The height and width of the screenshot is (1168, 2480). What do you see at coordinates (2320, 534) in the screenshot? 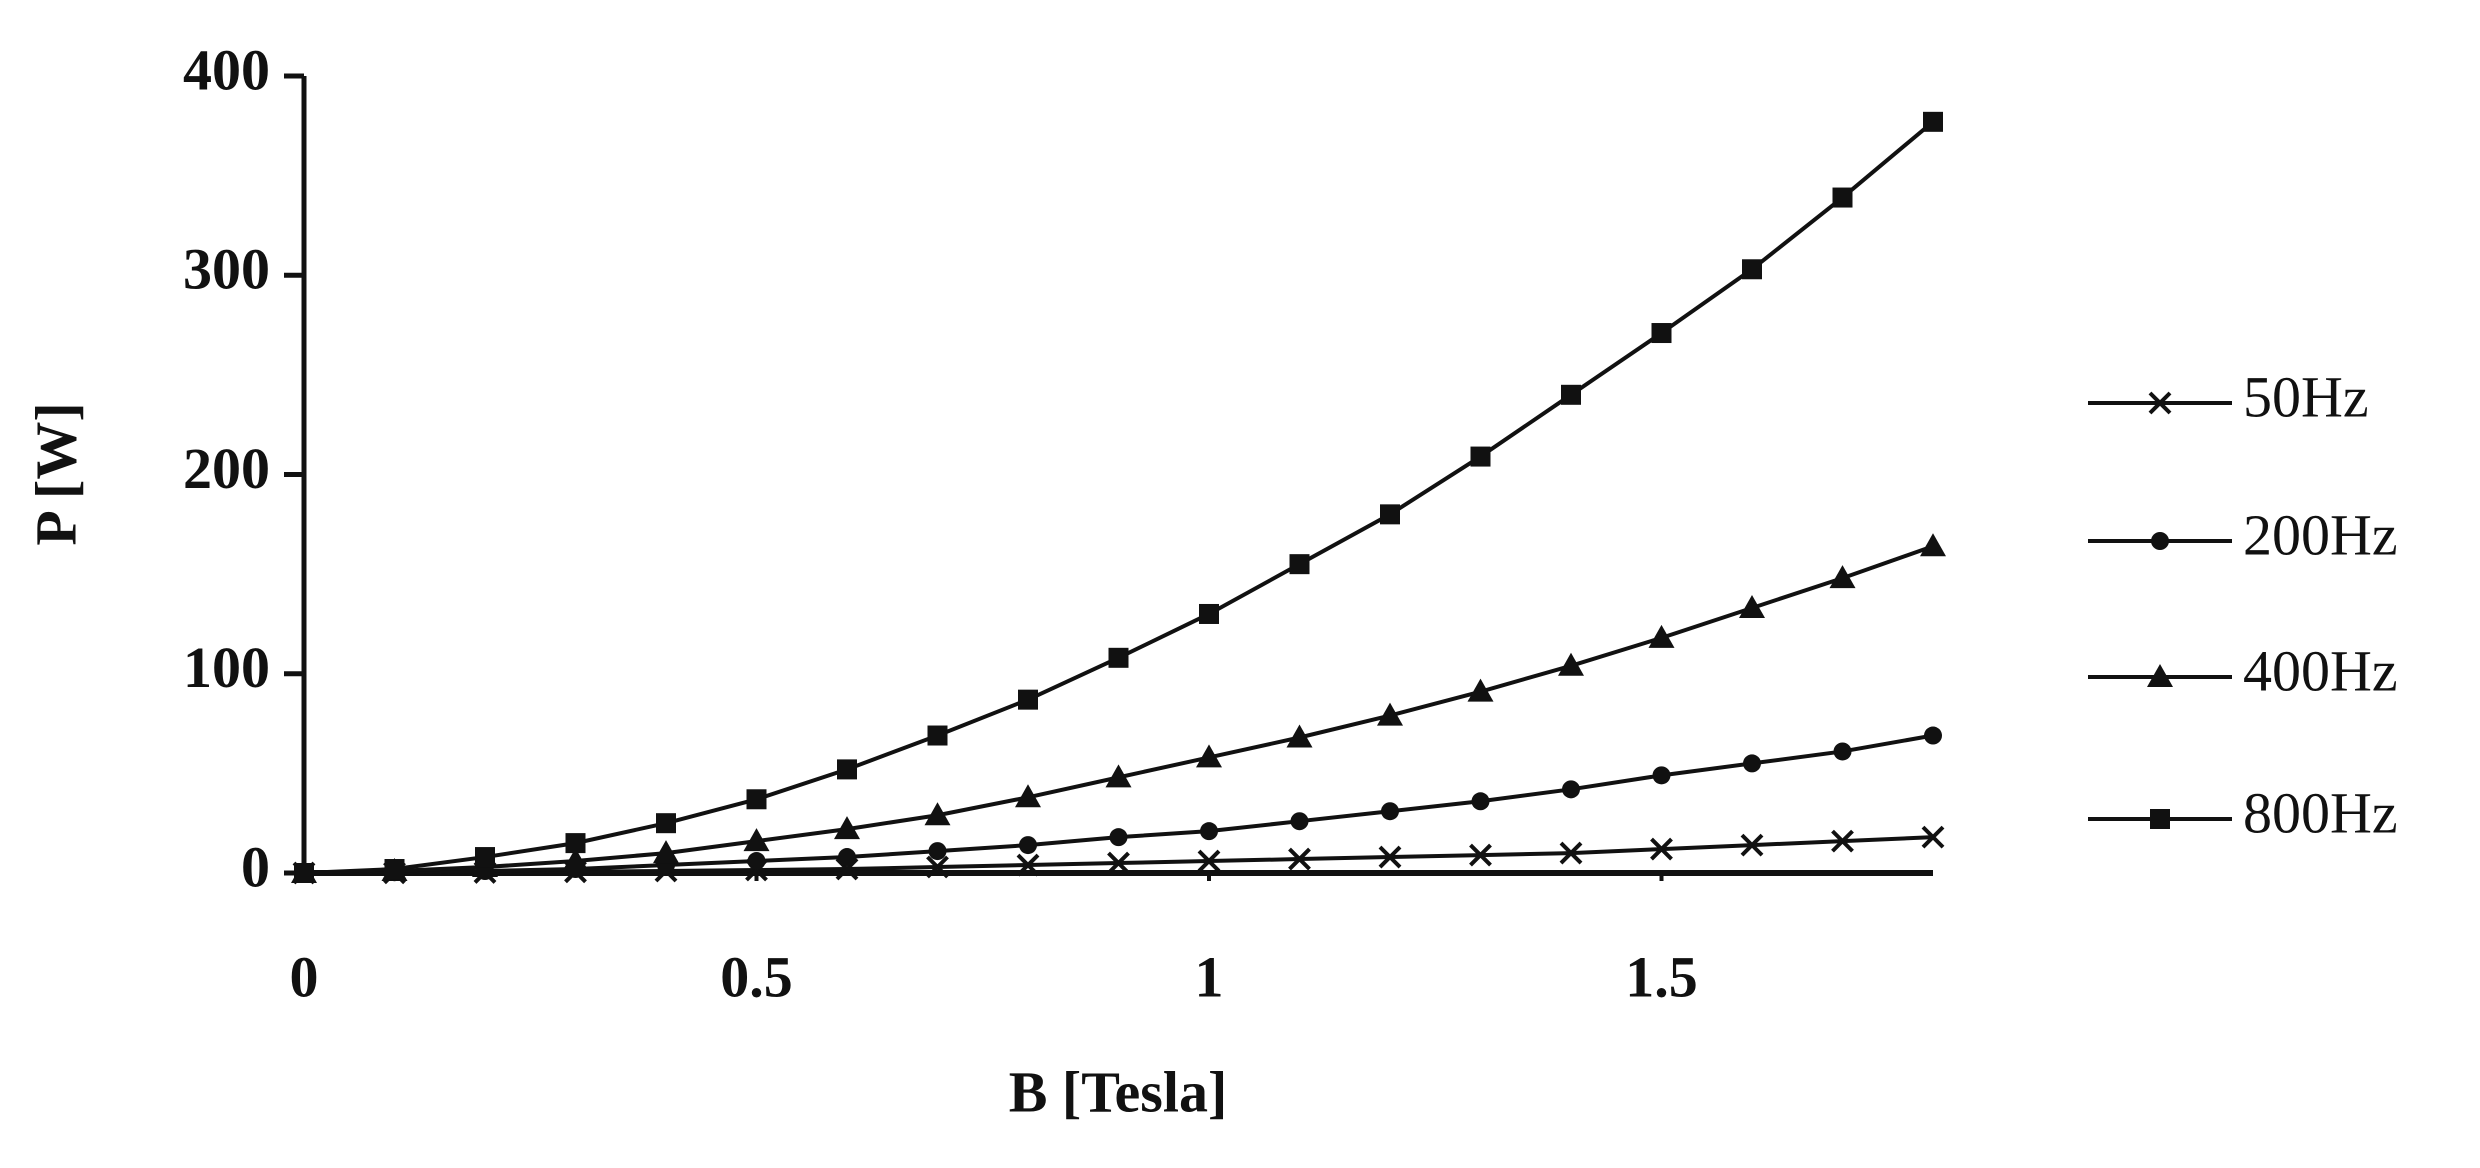
I see `legend-label: 200Hz` at bounding box center [2320, 534].